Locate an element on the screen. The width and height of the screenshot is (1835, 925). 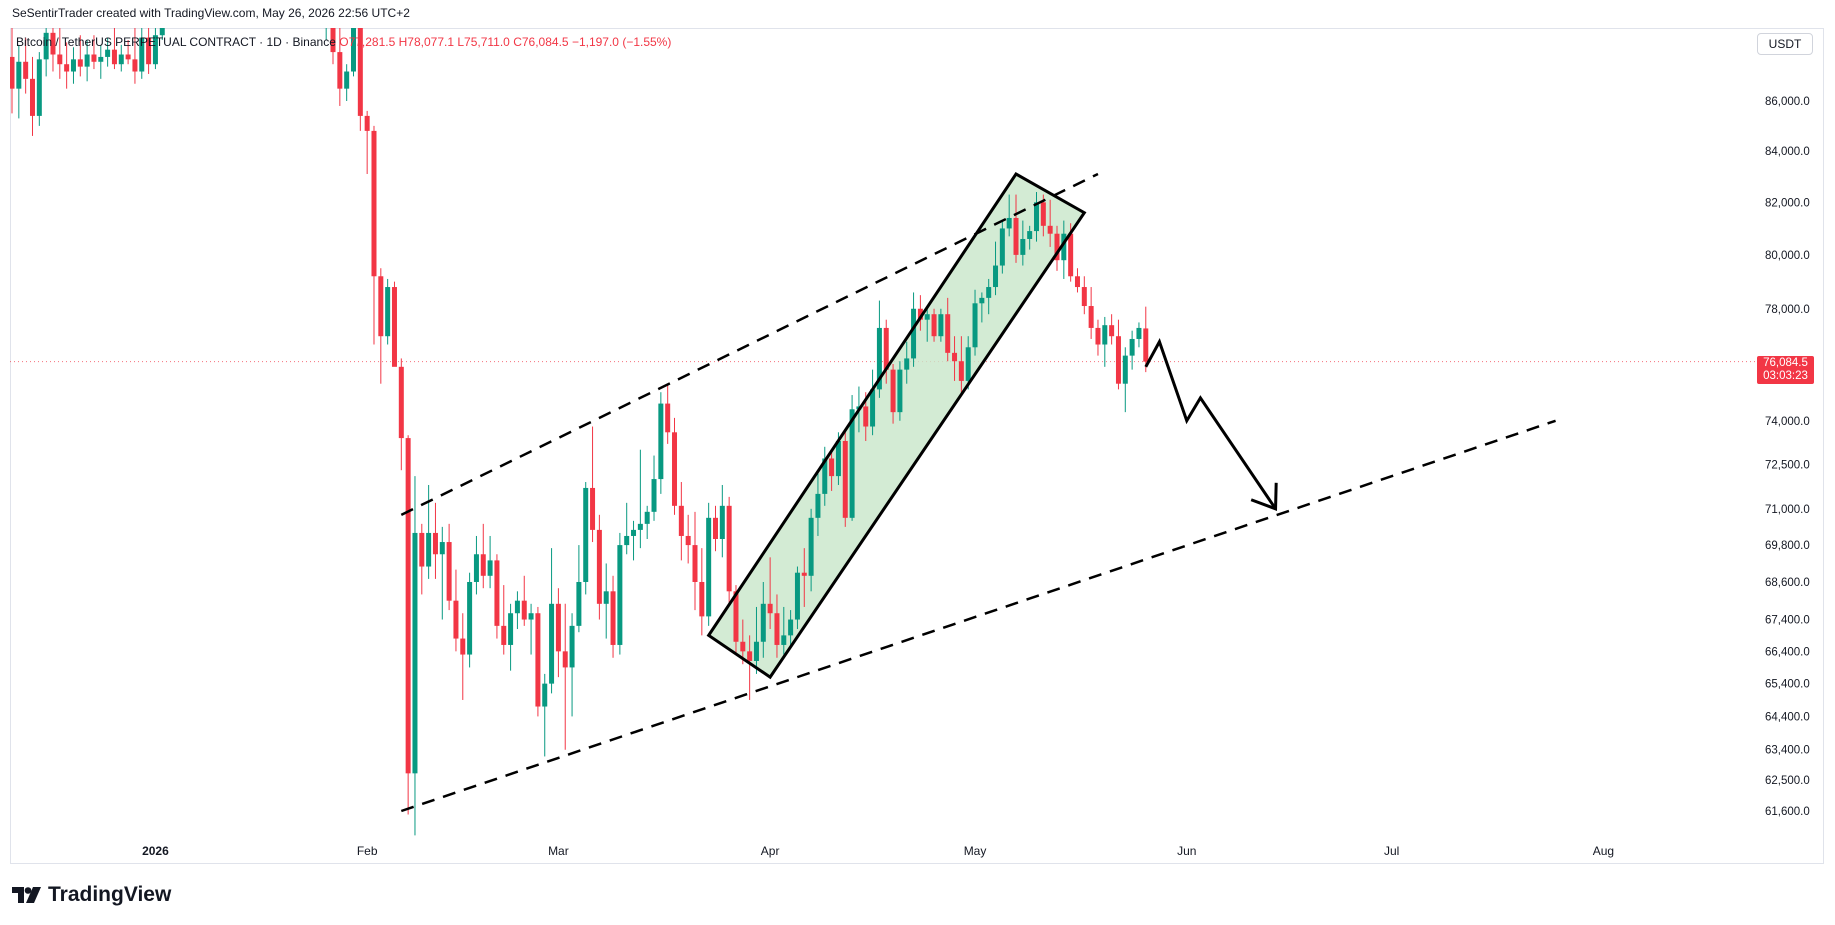
price-axis-label: 64,400.0 is located at coordinates (1787, 717).